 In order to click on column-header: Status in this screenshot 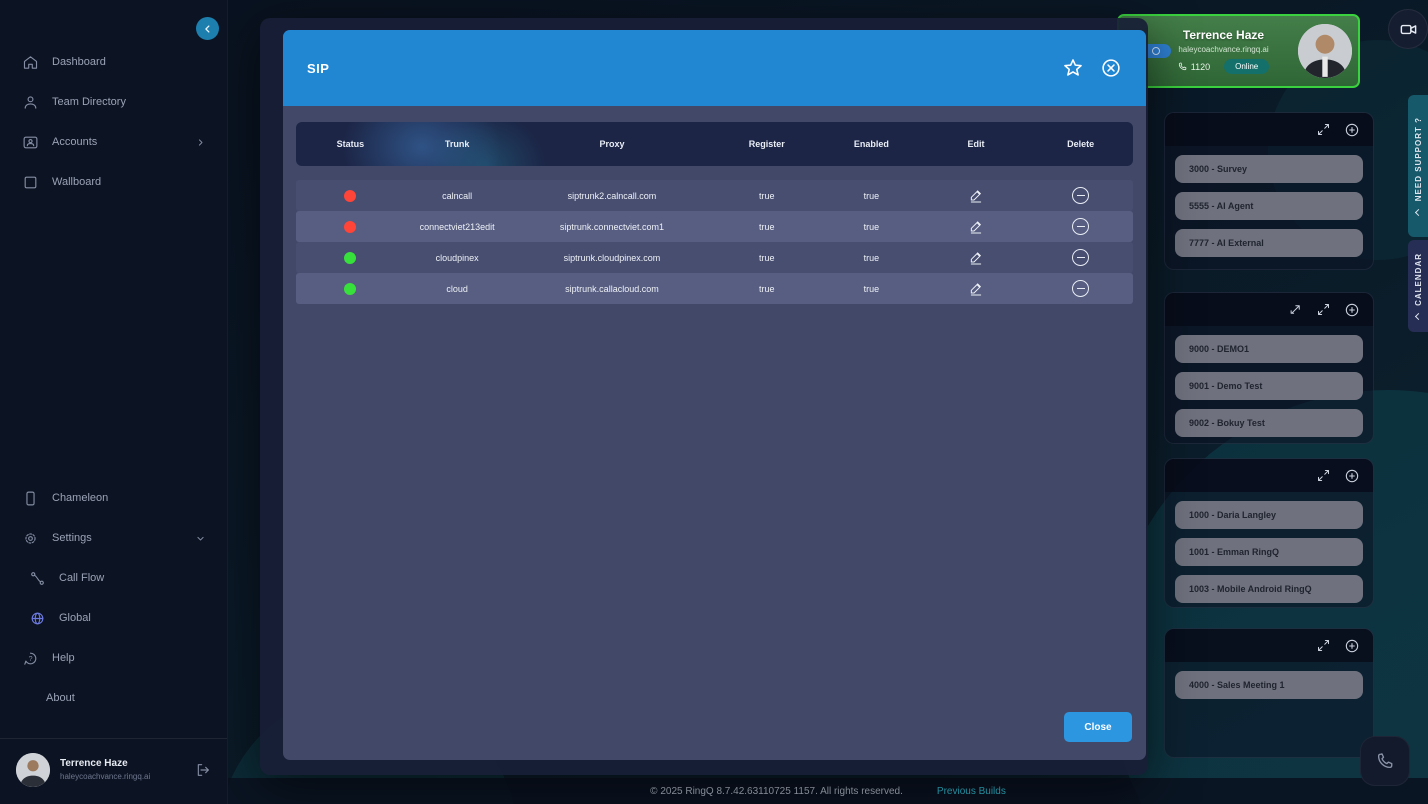, I will do `click(350, 144)`.